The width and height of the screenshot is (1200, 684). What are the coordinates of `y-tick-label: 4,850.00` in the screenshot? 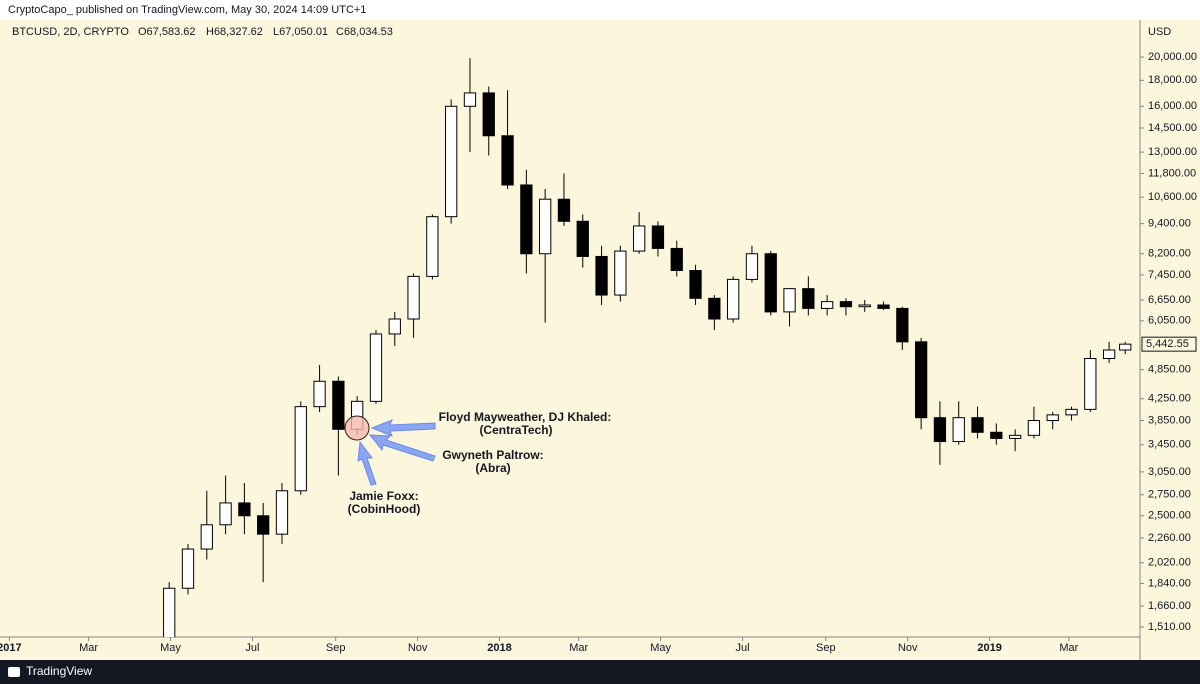 It's located at (1169, 369).